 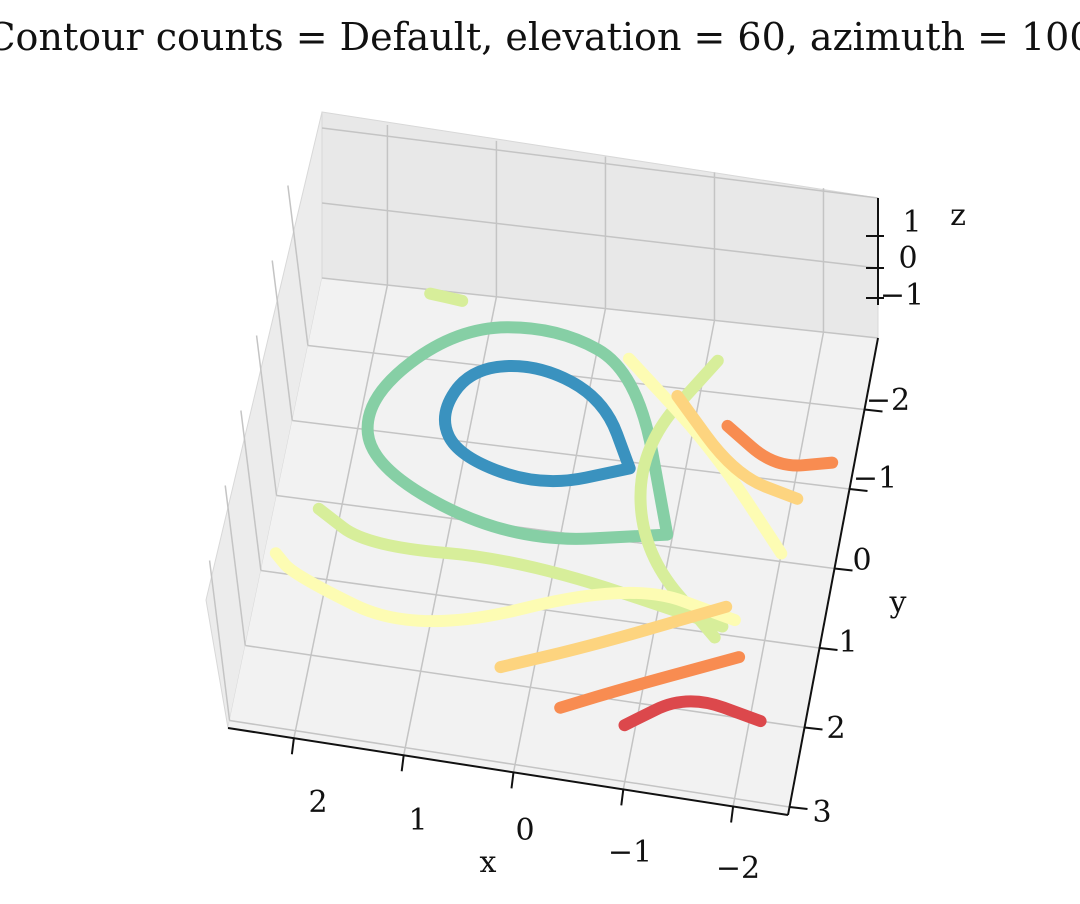 What do you see at coordinates (417, 820) in the screenshot?
I see `x-tick-label: 1` at bounding box center [417, 820].